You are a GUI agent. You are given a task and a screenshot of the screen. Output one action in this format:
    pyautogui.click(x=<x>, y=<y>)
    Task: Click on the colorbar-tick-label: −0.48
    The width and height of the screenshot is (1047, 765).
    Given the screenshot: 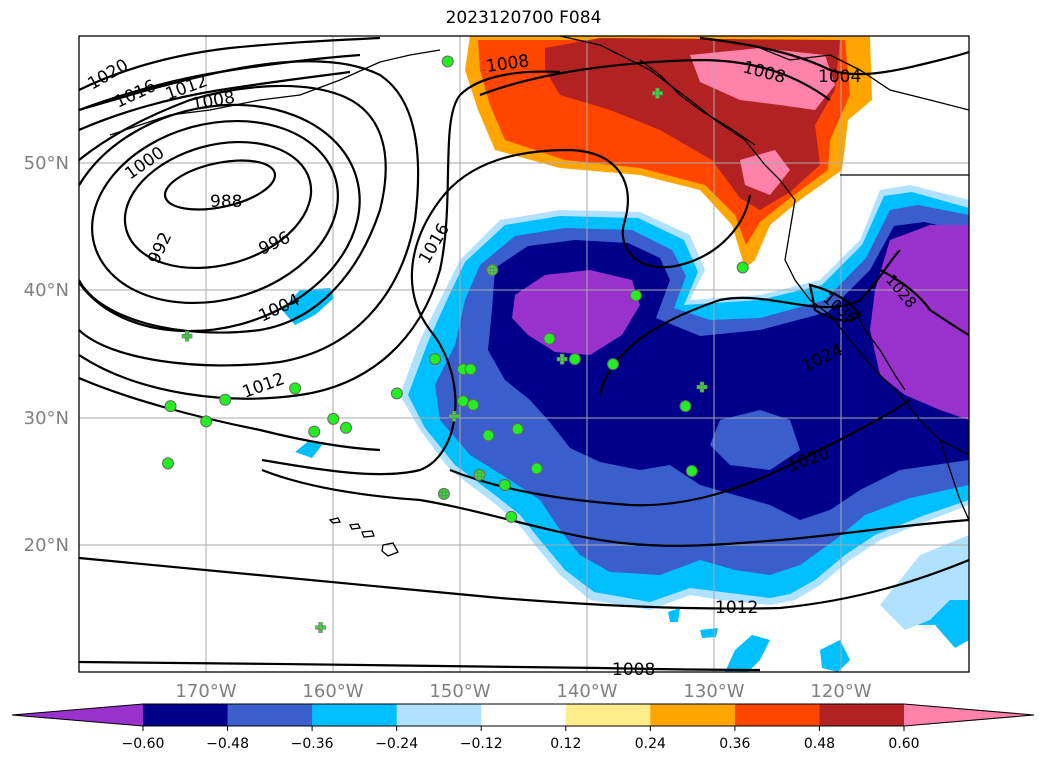 What is the action you would take?
    pyautogui.click(x=227, y=744)
    